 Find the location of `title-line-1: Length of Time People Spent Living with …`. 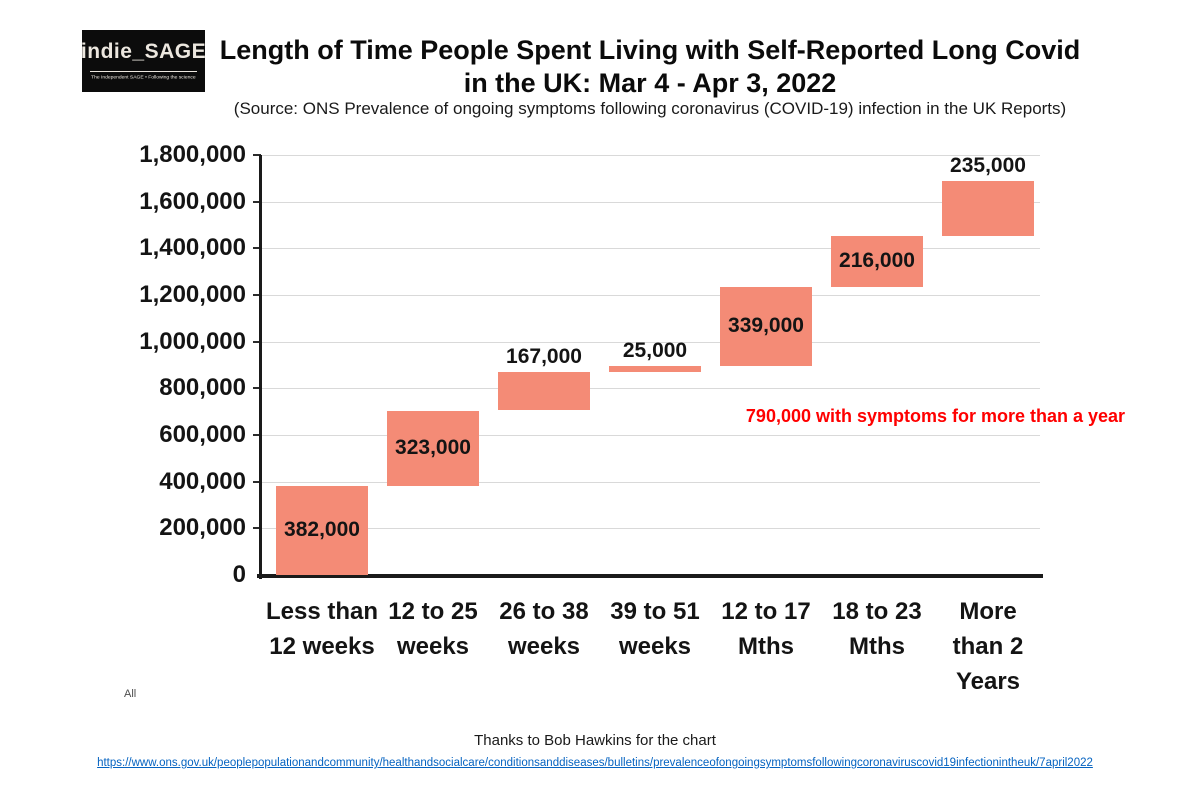

title-line-1: Length of Time People Spent Living with … is located at coordinates (650, 50).